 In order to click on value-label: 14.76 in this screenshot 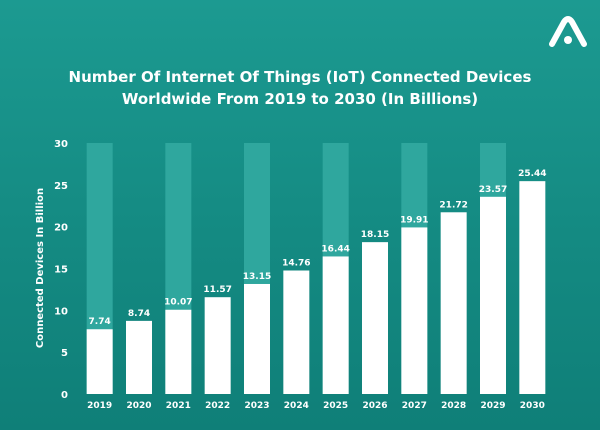, I will do `click(296, 264)`.